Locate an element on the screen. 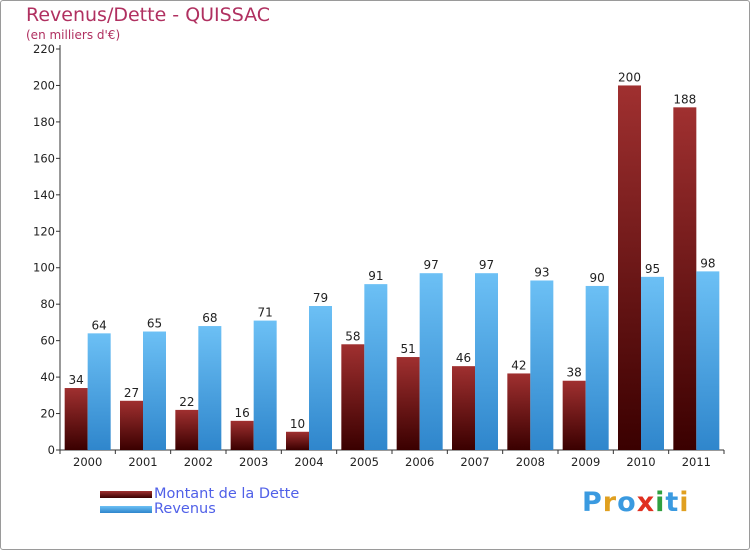 This screenshot has height=550, width=750. data-label: 64 is located at coordinates (99, 325).